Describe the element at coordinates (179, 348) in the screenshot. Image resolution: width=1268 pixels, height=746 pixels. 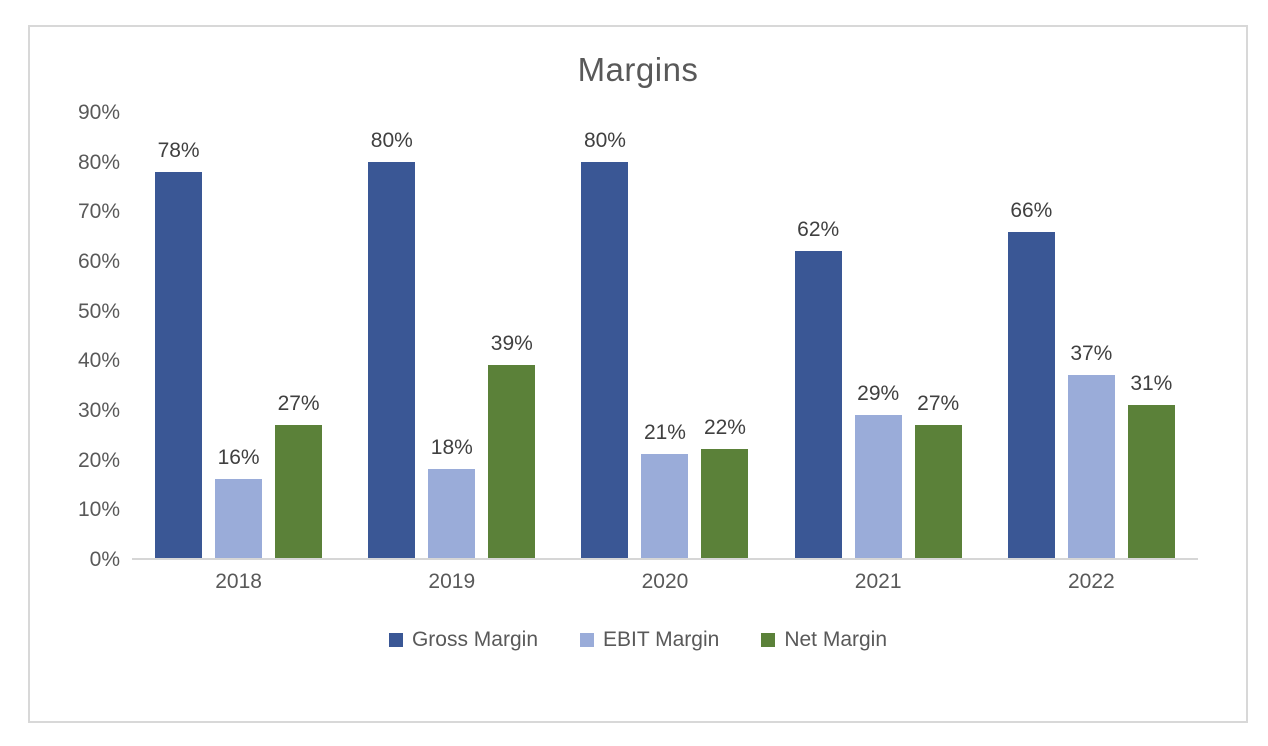
I see `bar-gross-margin-2018: 78%` at that location.